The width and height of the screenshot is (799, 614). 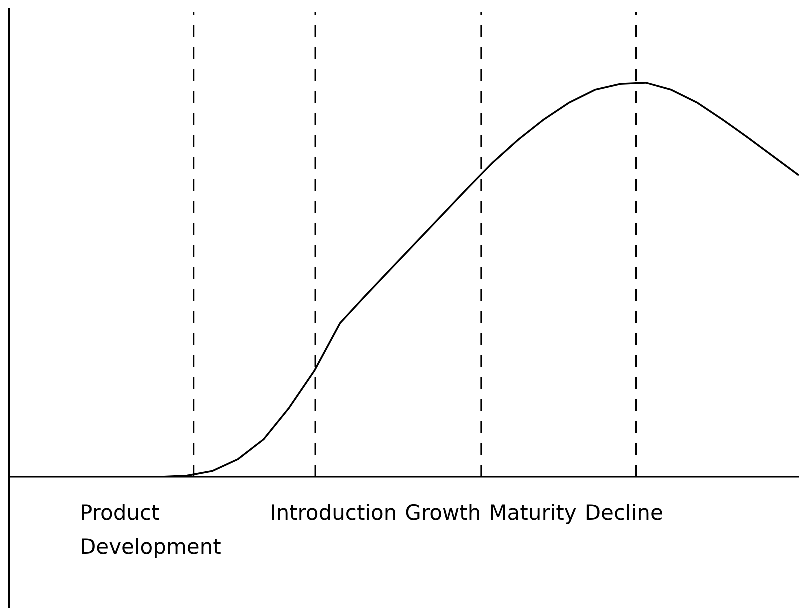 What do you see at coordinates (533, 513) in the screenshot?
I see `text: Maturity` at bounding box center [533, 513].